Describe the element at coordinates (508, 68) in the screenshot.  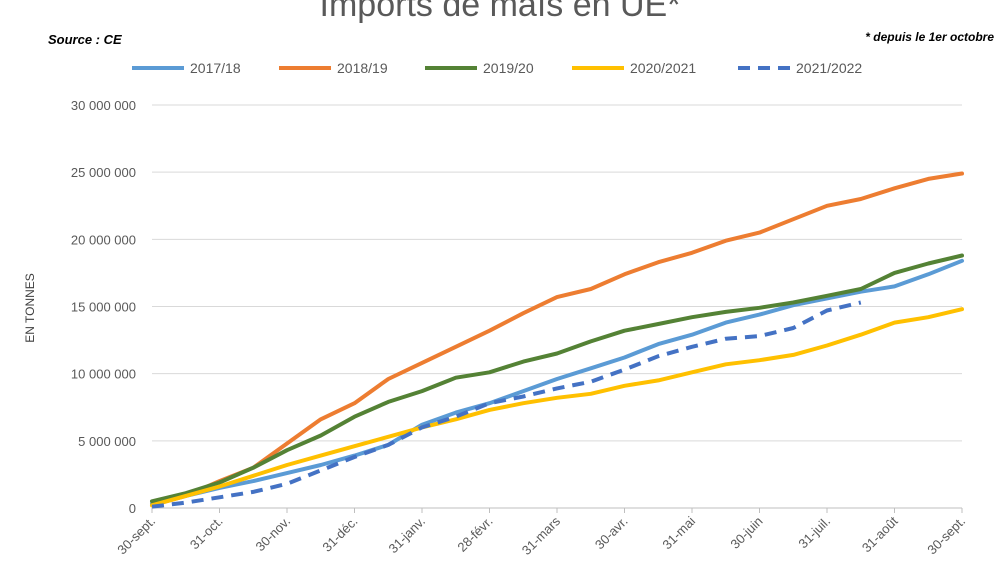
I see `legend-label: 2019/20` at that location.